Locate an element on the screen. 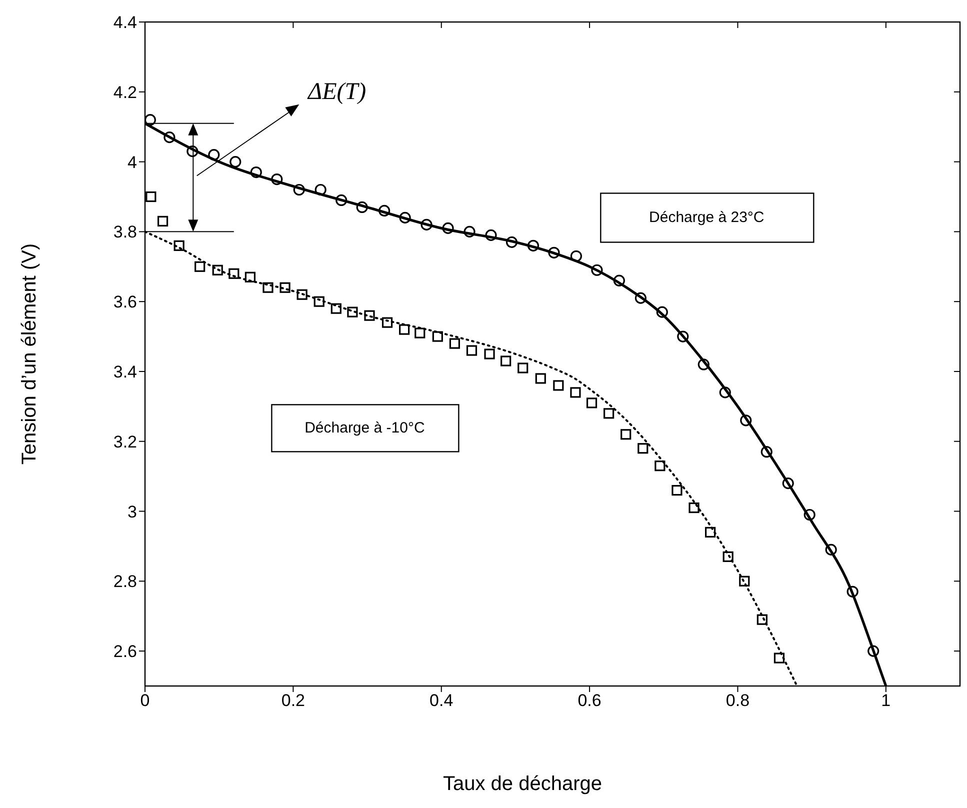  y-axis-title: Tension d’un élément (V) is located at coordinates (29, 354).